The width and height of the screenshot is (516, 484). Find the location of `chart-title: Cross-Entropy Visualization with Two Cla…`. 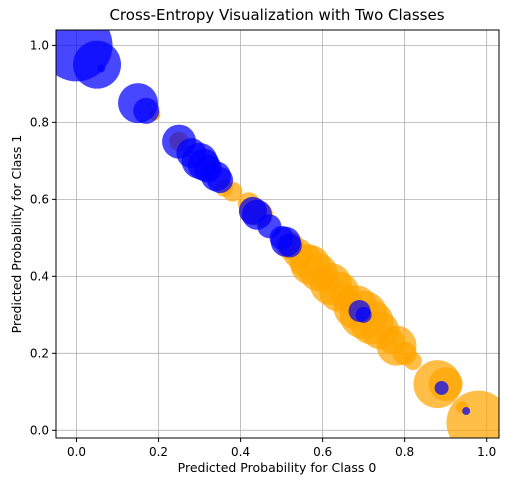

chart-title: Cross-Entropy Visualization with Two Cla… is located at coordinates (276, 15).